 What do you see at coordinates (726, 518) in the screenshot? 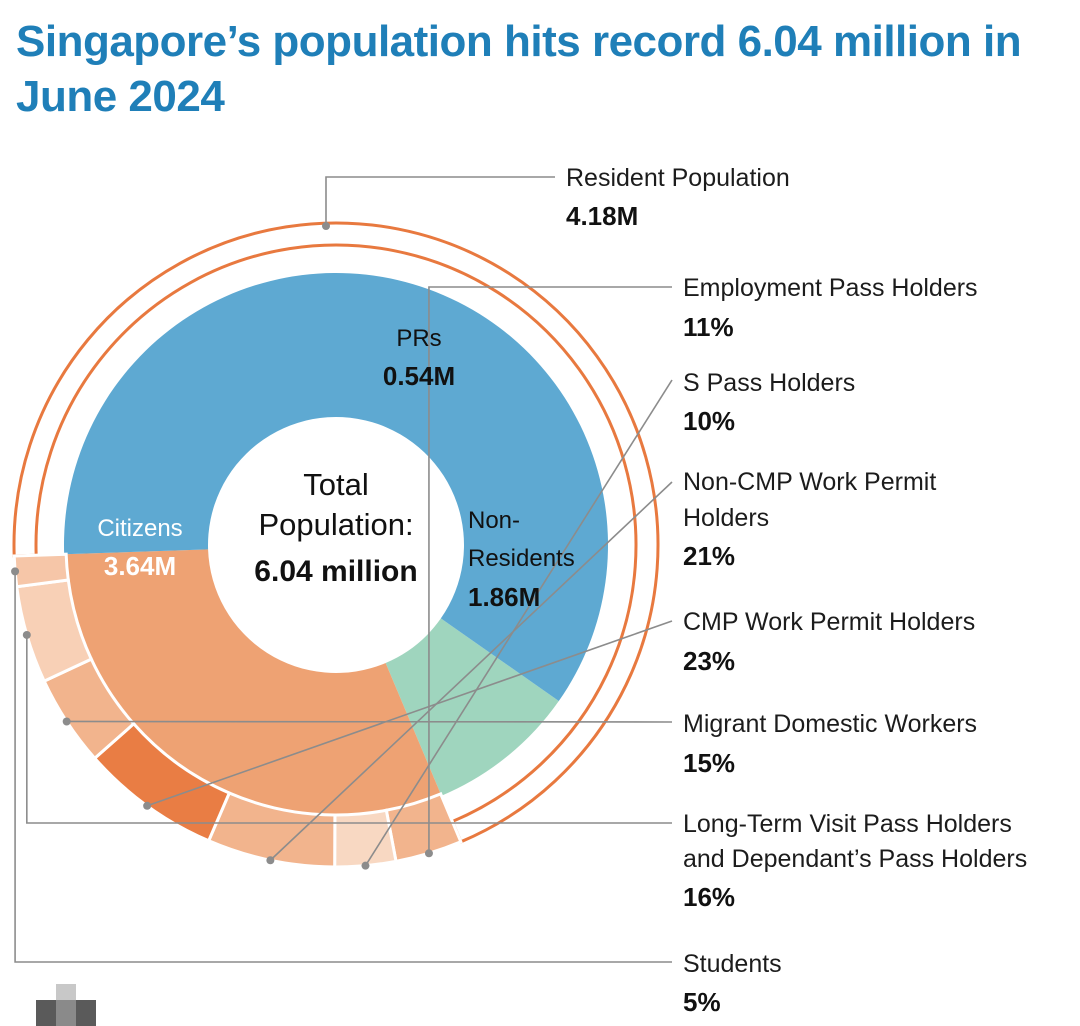
I see `non-cmp-work-permit-label-line2: Holders` at bounding box center [726, 518].